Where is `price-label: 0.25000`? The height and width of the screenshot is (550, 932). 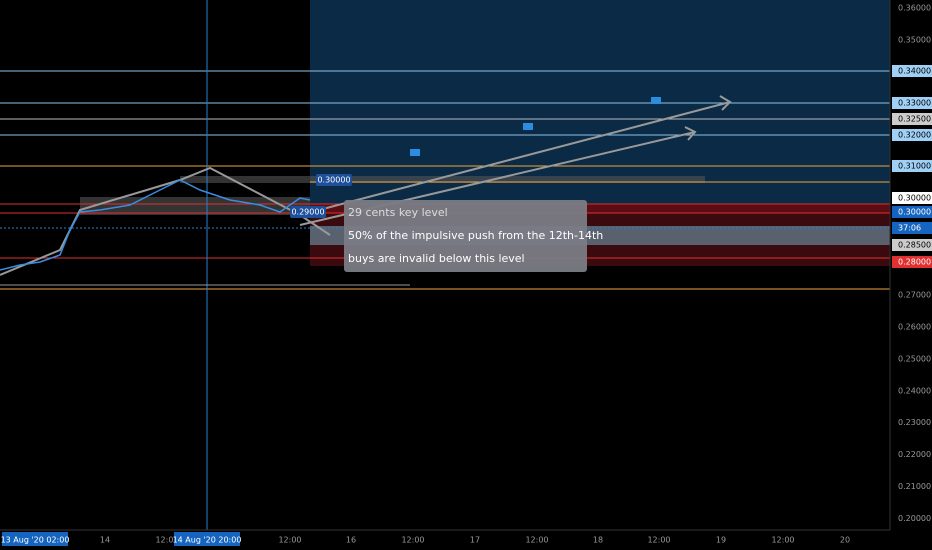
price-label: 0.25000 is located at coordinates (914, 358).